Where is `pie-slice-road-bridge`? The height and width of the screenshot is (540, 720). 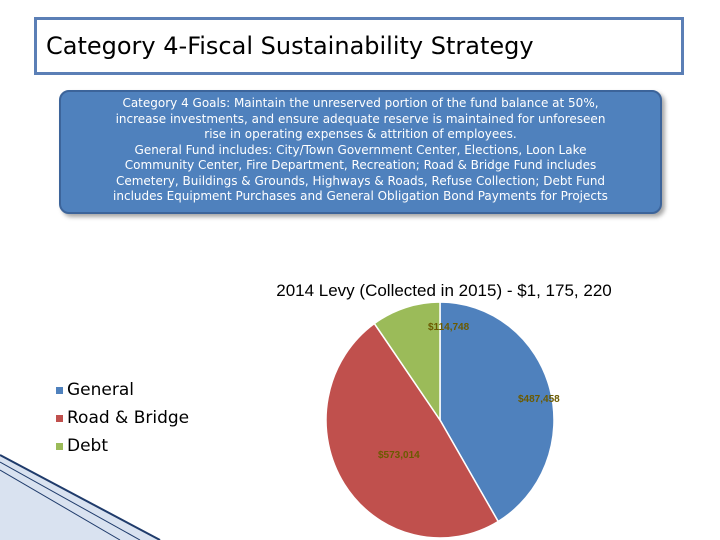 pie-slice-road-bridge is located at coordinates (412, 430).